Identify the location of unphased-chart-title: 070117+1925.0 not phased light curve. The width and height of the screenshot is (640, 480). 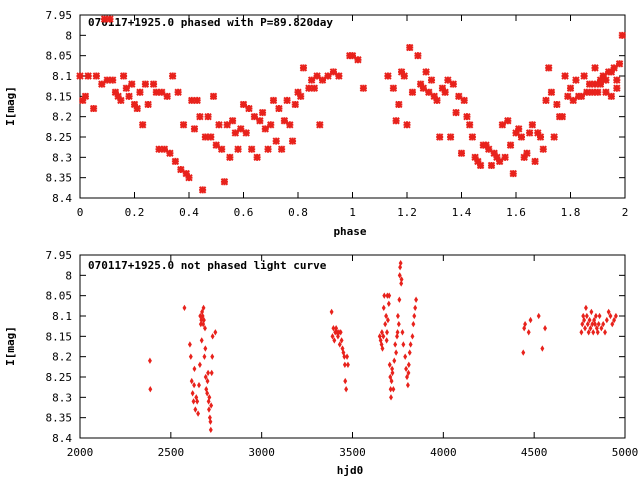
(207, 265).